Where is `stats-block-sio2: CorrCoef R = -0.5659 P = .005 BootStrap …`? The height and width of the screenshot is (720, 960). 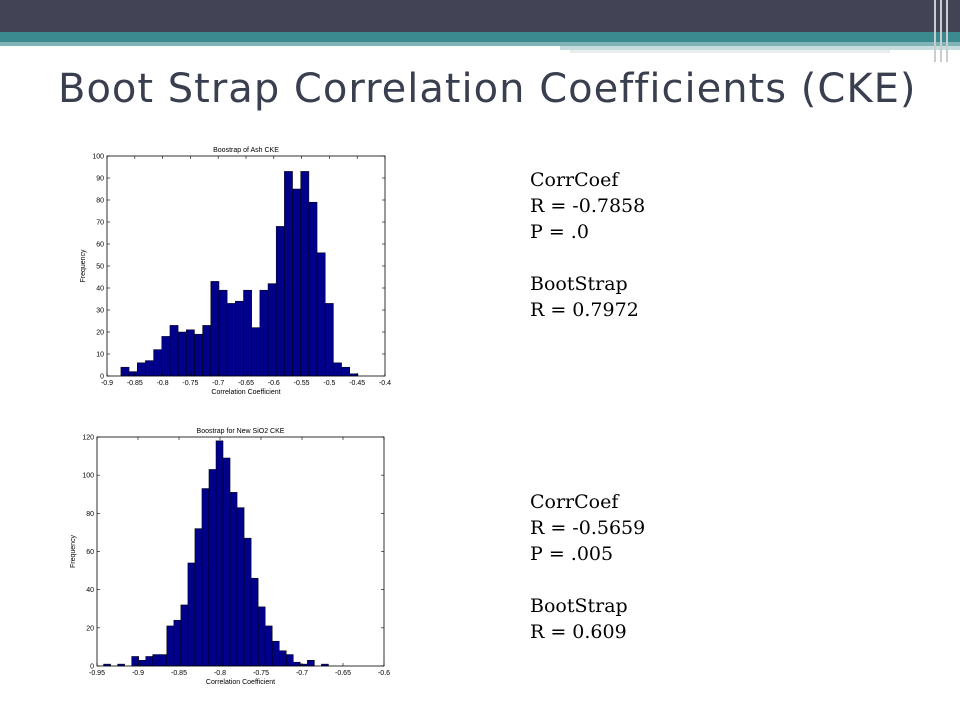
stats-block-sio2: CorrCoef R = -0.5659 P = .005 BootStrap … is located at coordinates (587, 567).